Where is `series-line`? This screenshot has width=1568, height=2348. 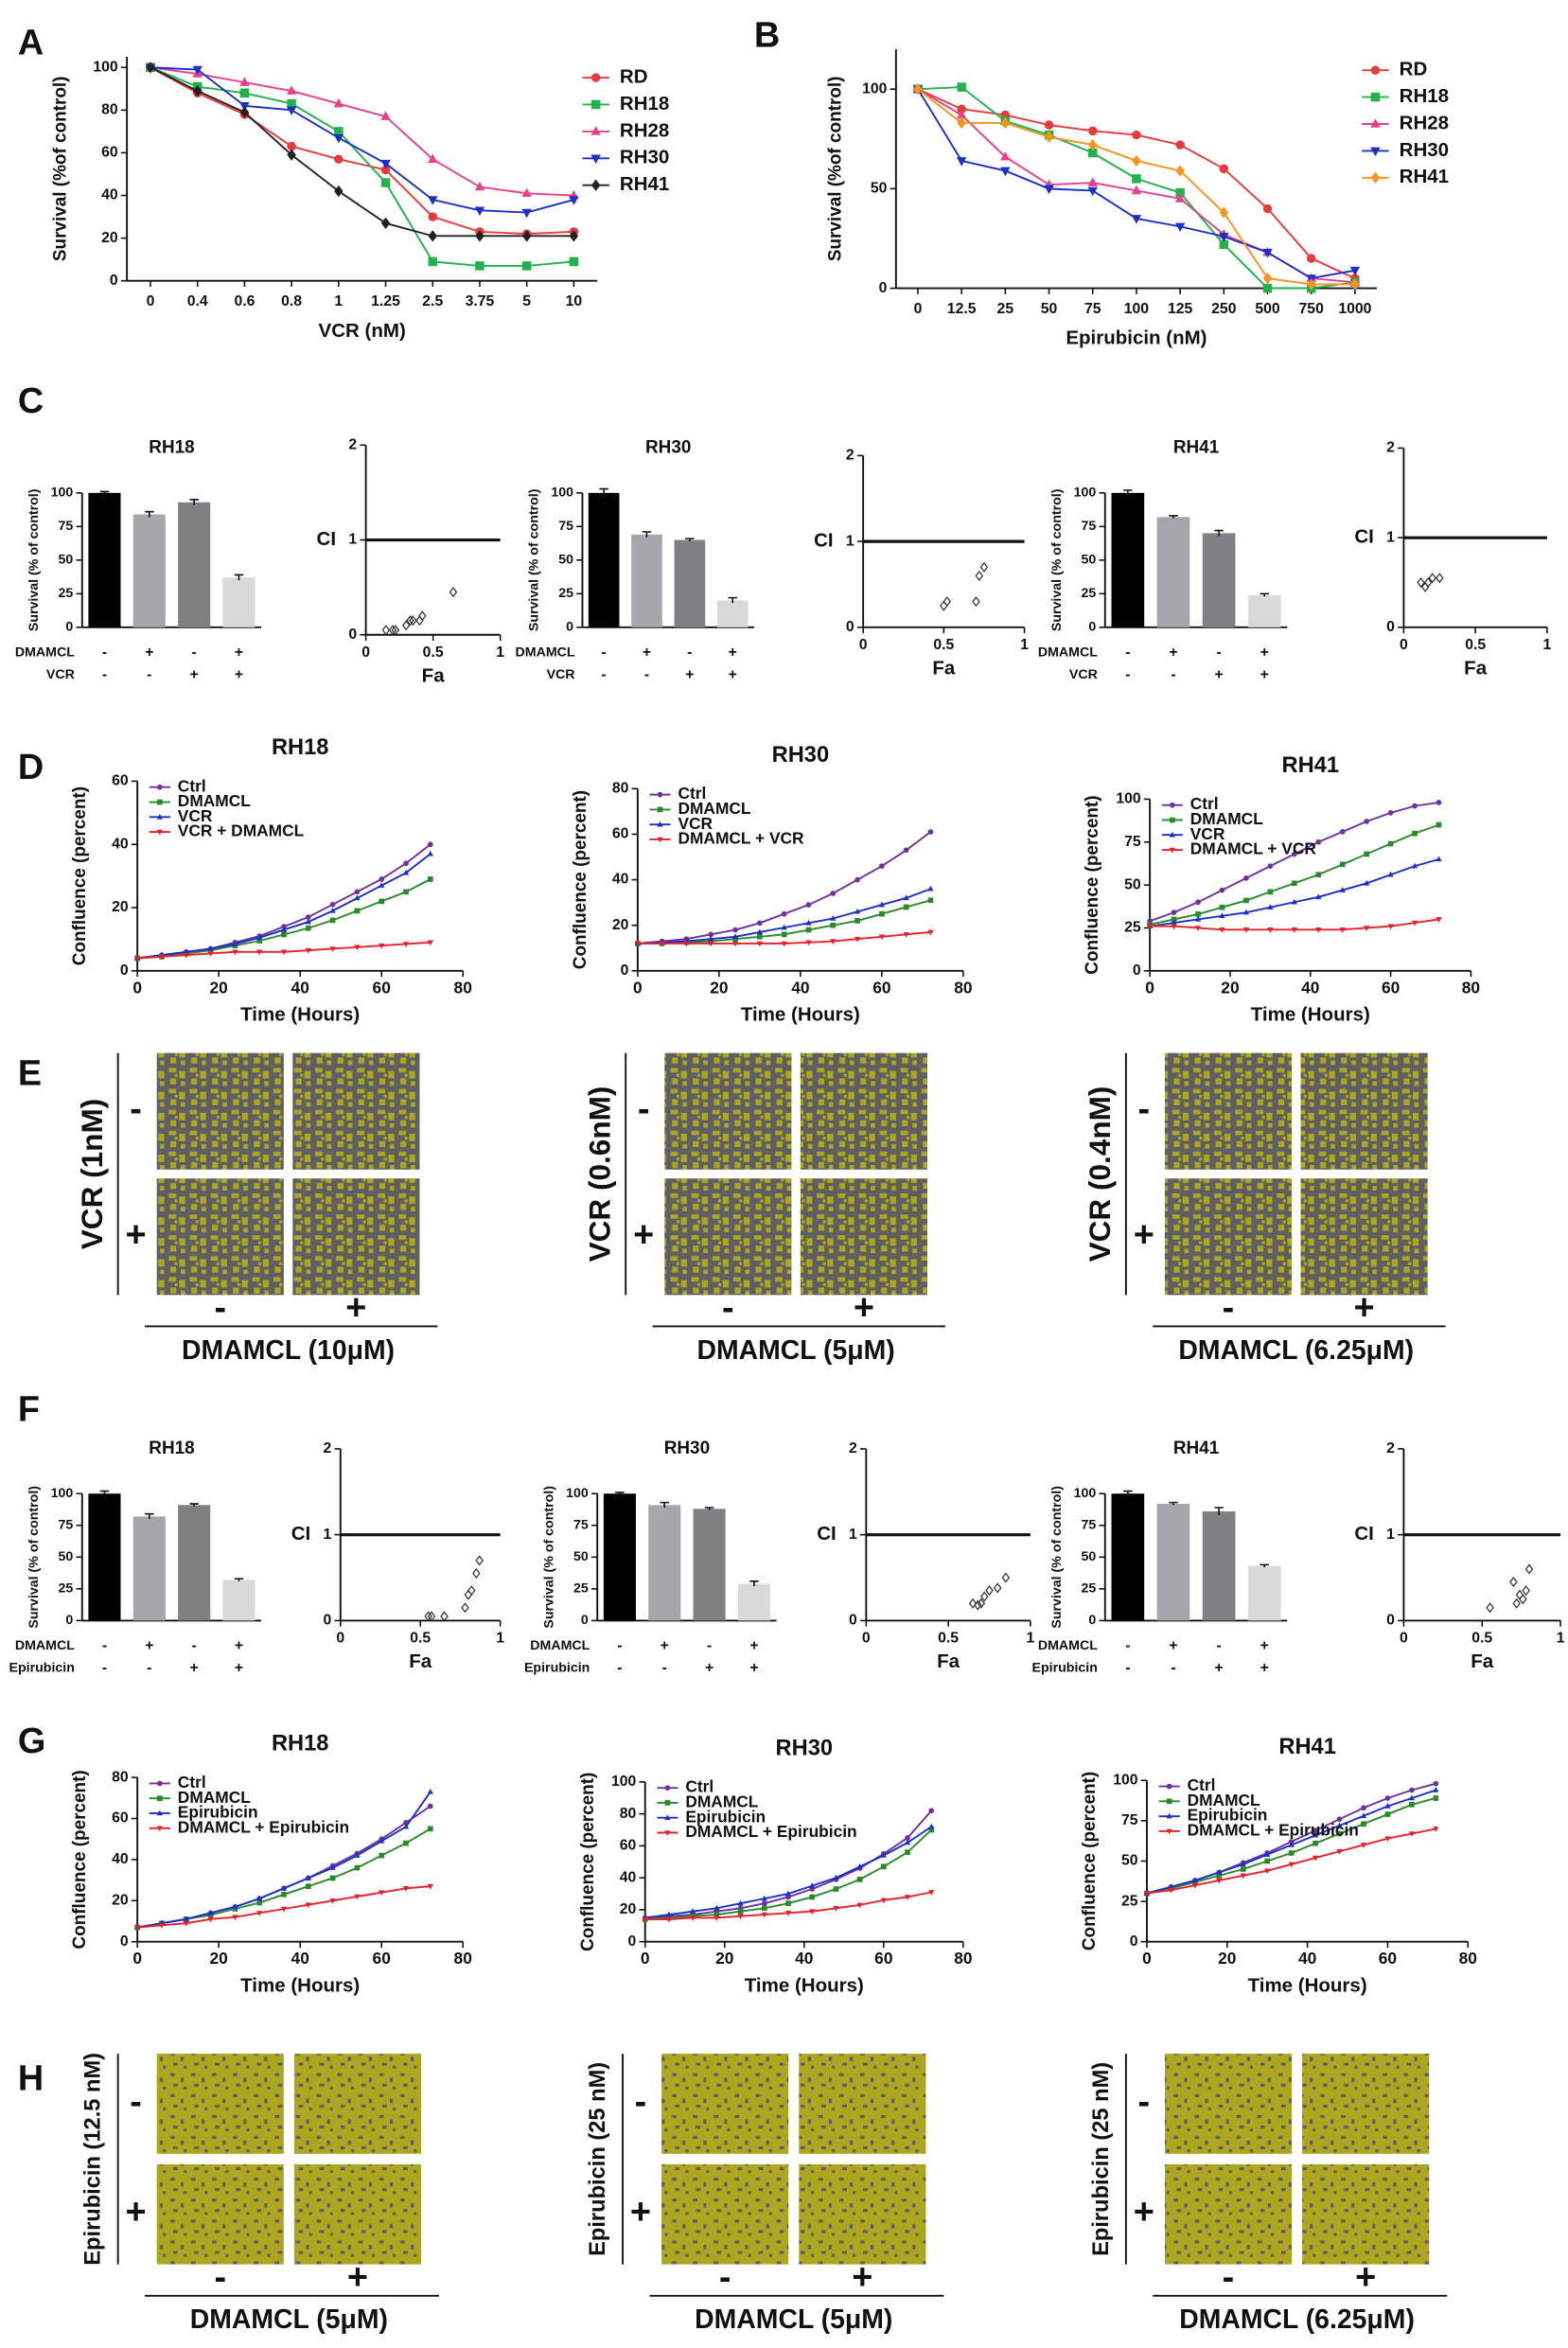 series-line is located at coordinates (1136, 184).